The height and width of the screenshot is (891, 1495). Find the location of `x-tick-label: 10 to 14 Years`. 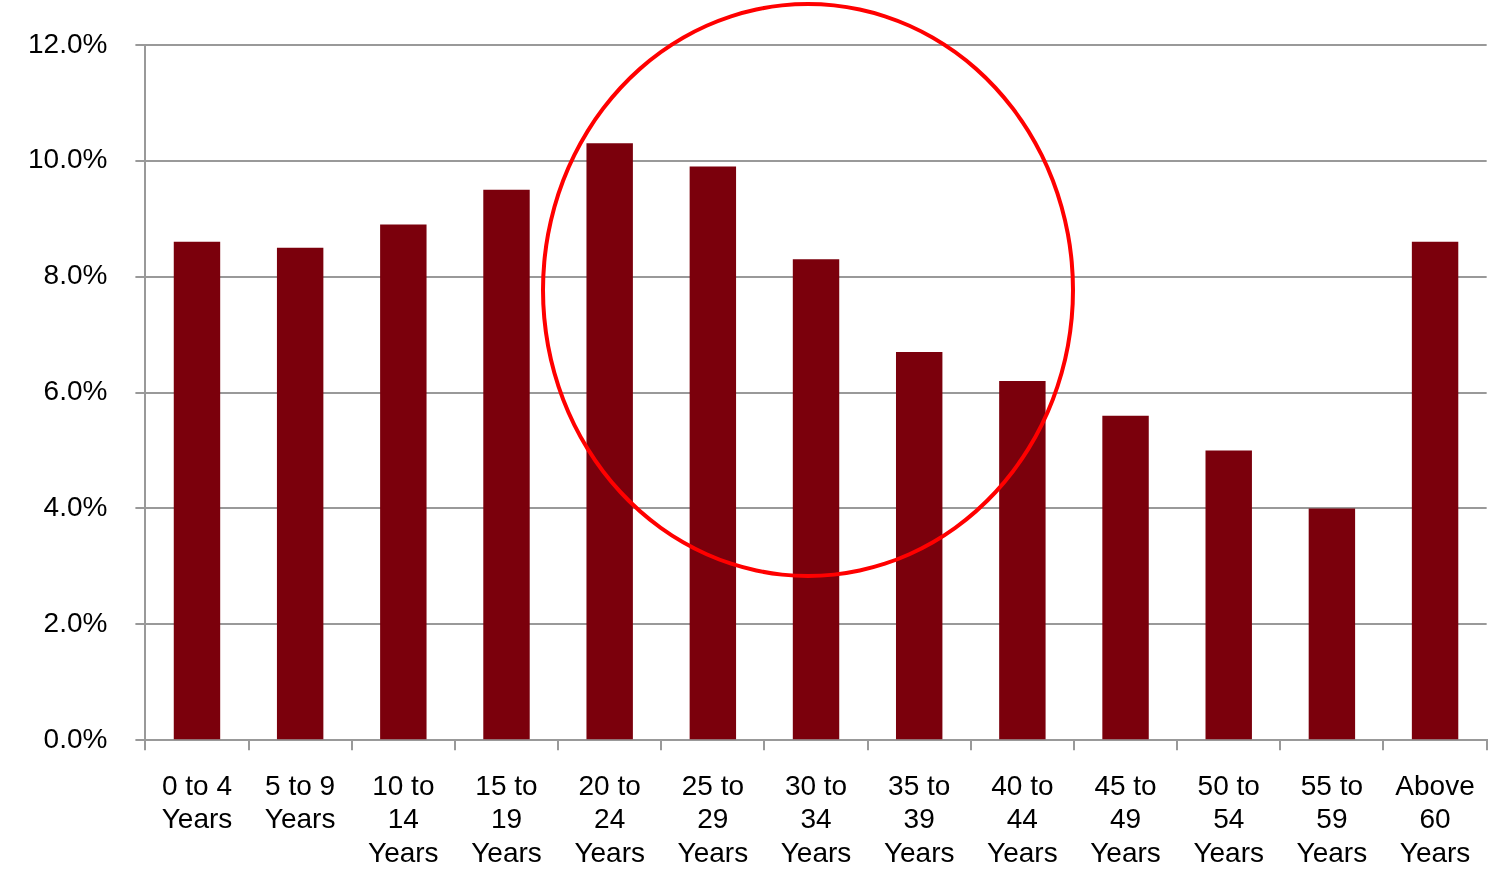

x-tick-label: 10 to 14 Years is located at coordinates (403, 818).